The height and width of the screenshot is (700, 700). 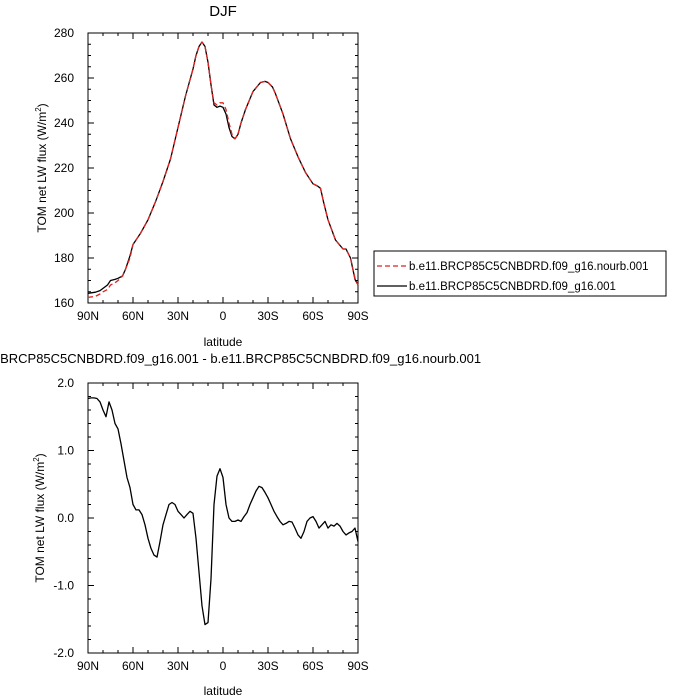 What do you see at coordinates (178, 316) in the screenshot?
I see `top-x-tick-label: 30N` at bounding box center [178, 316].